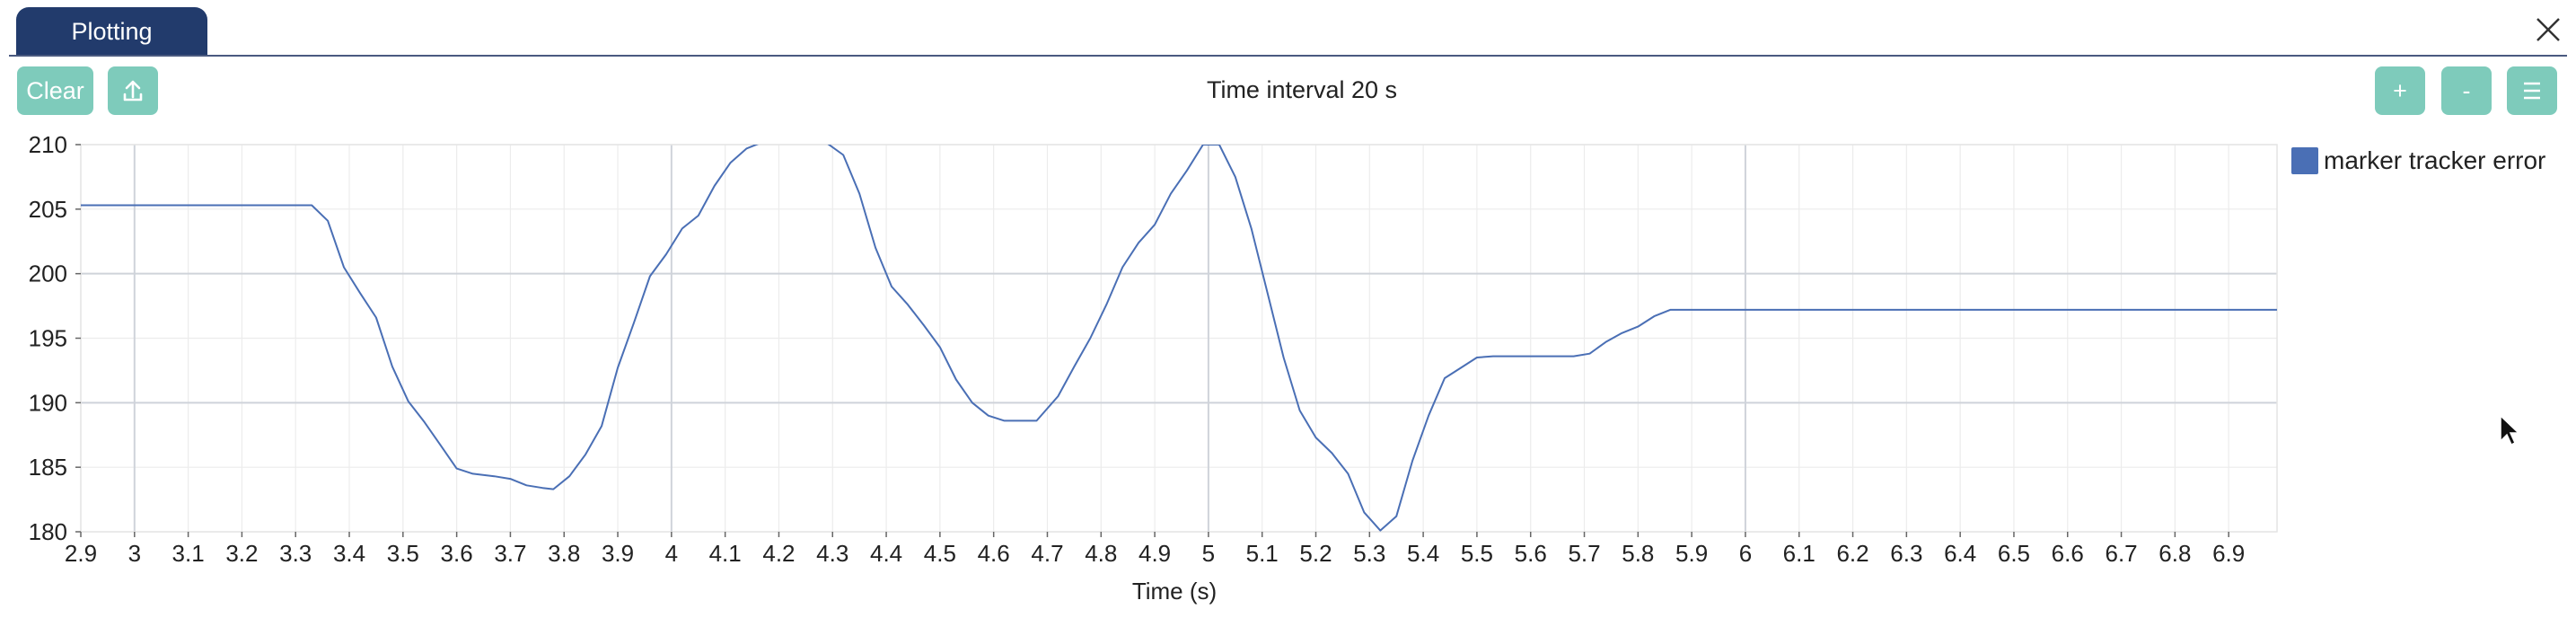  What do you see at coordinates (1584, 554) in the screenshot?
I see `x-tick-label: 5.7` at bounding box center [1584, 554].